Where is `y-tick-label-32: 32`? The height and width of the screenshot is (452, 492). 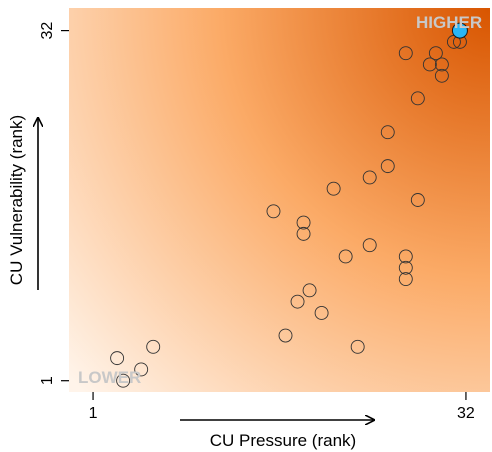 y-tick-label-32: 32 is located at coordinates (47, 31).